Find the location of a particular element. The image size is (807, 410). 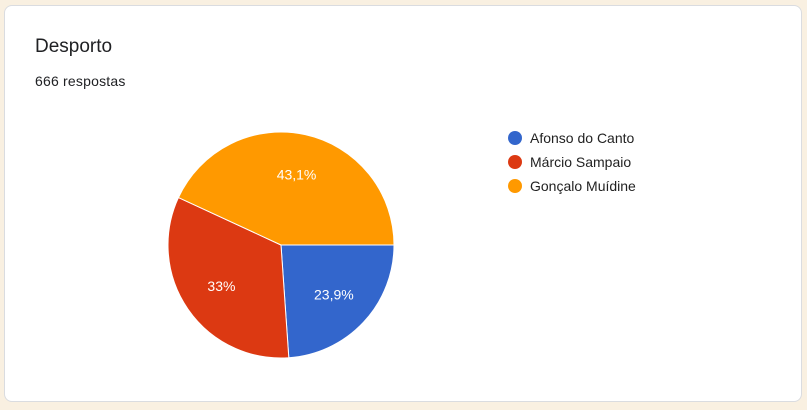

response-count: 666 respostas is located at coordinates (80, 81).